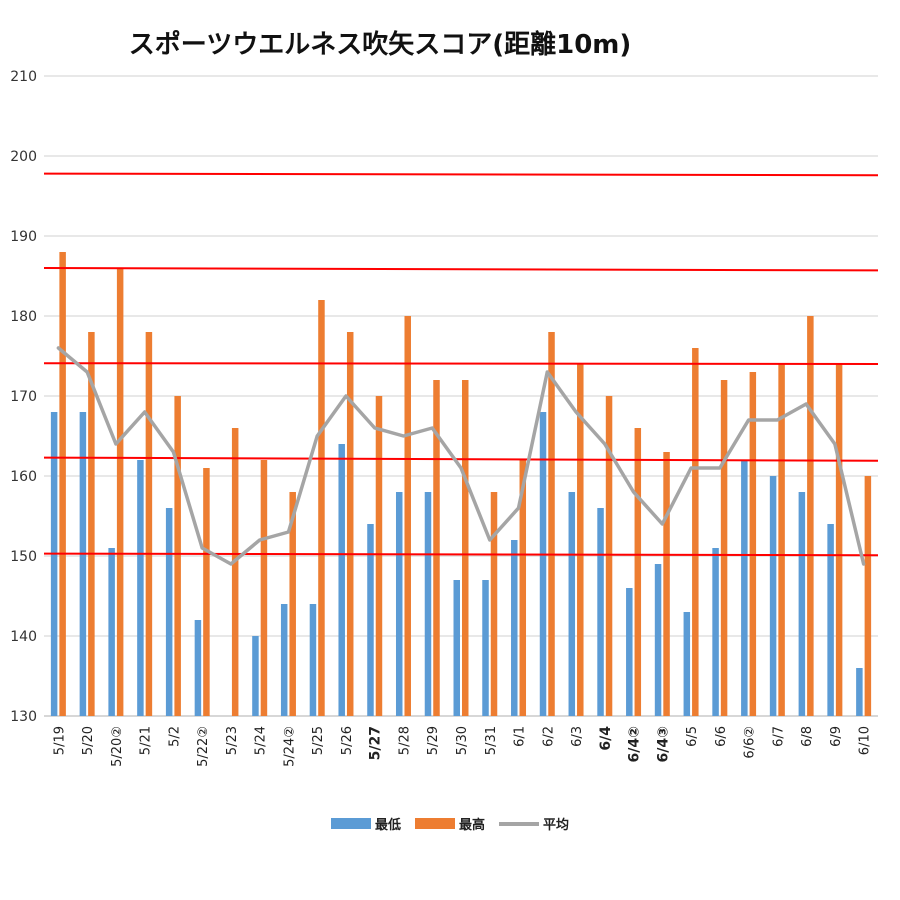 This screenshot has height=900, width=900. Describe the element at coordinates (146, 740) in the screenshot. I see `x-tick-label: 5/21` at that location.